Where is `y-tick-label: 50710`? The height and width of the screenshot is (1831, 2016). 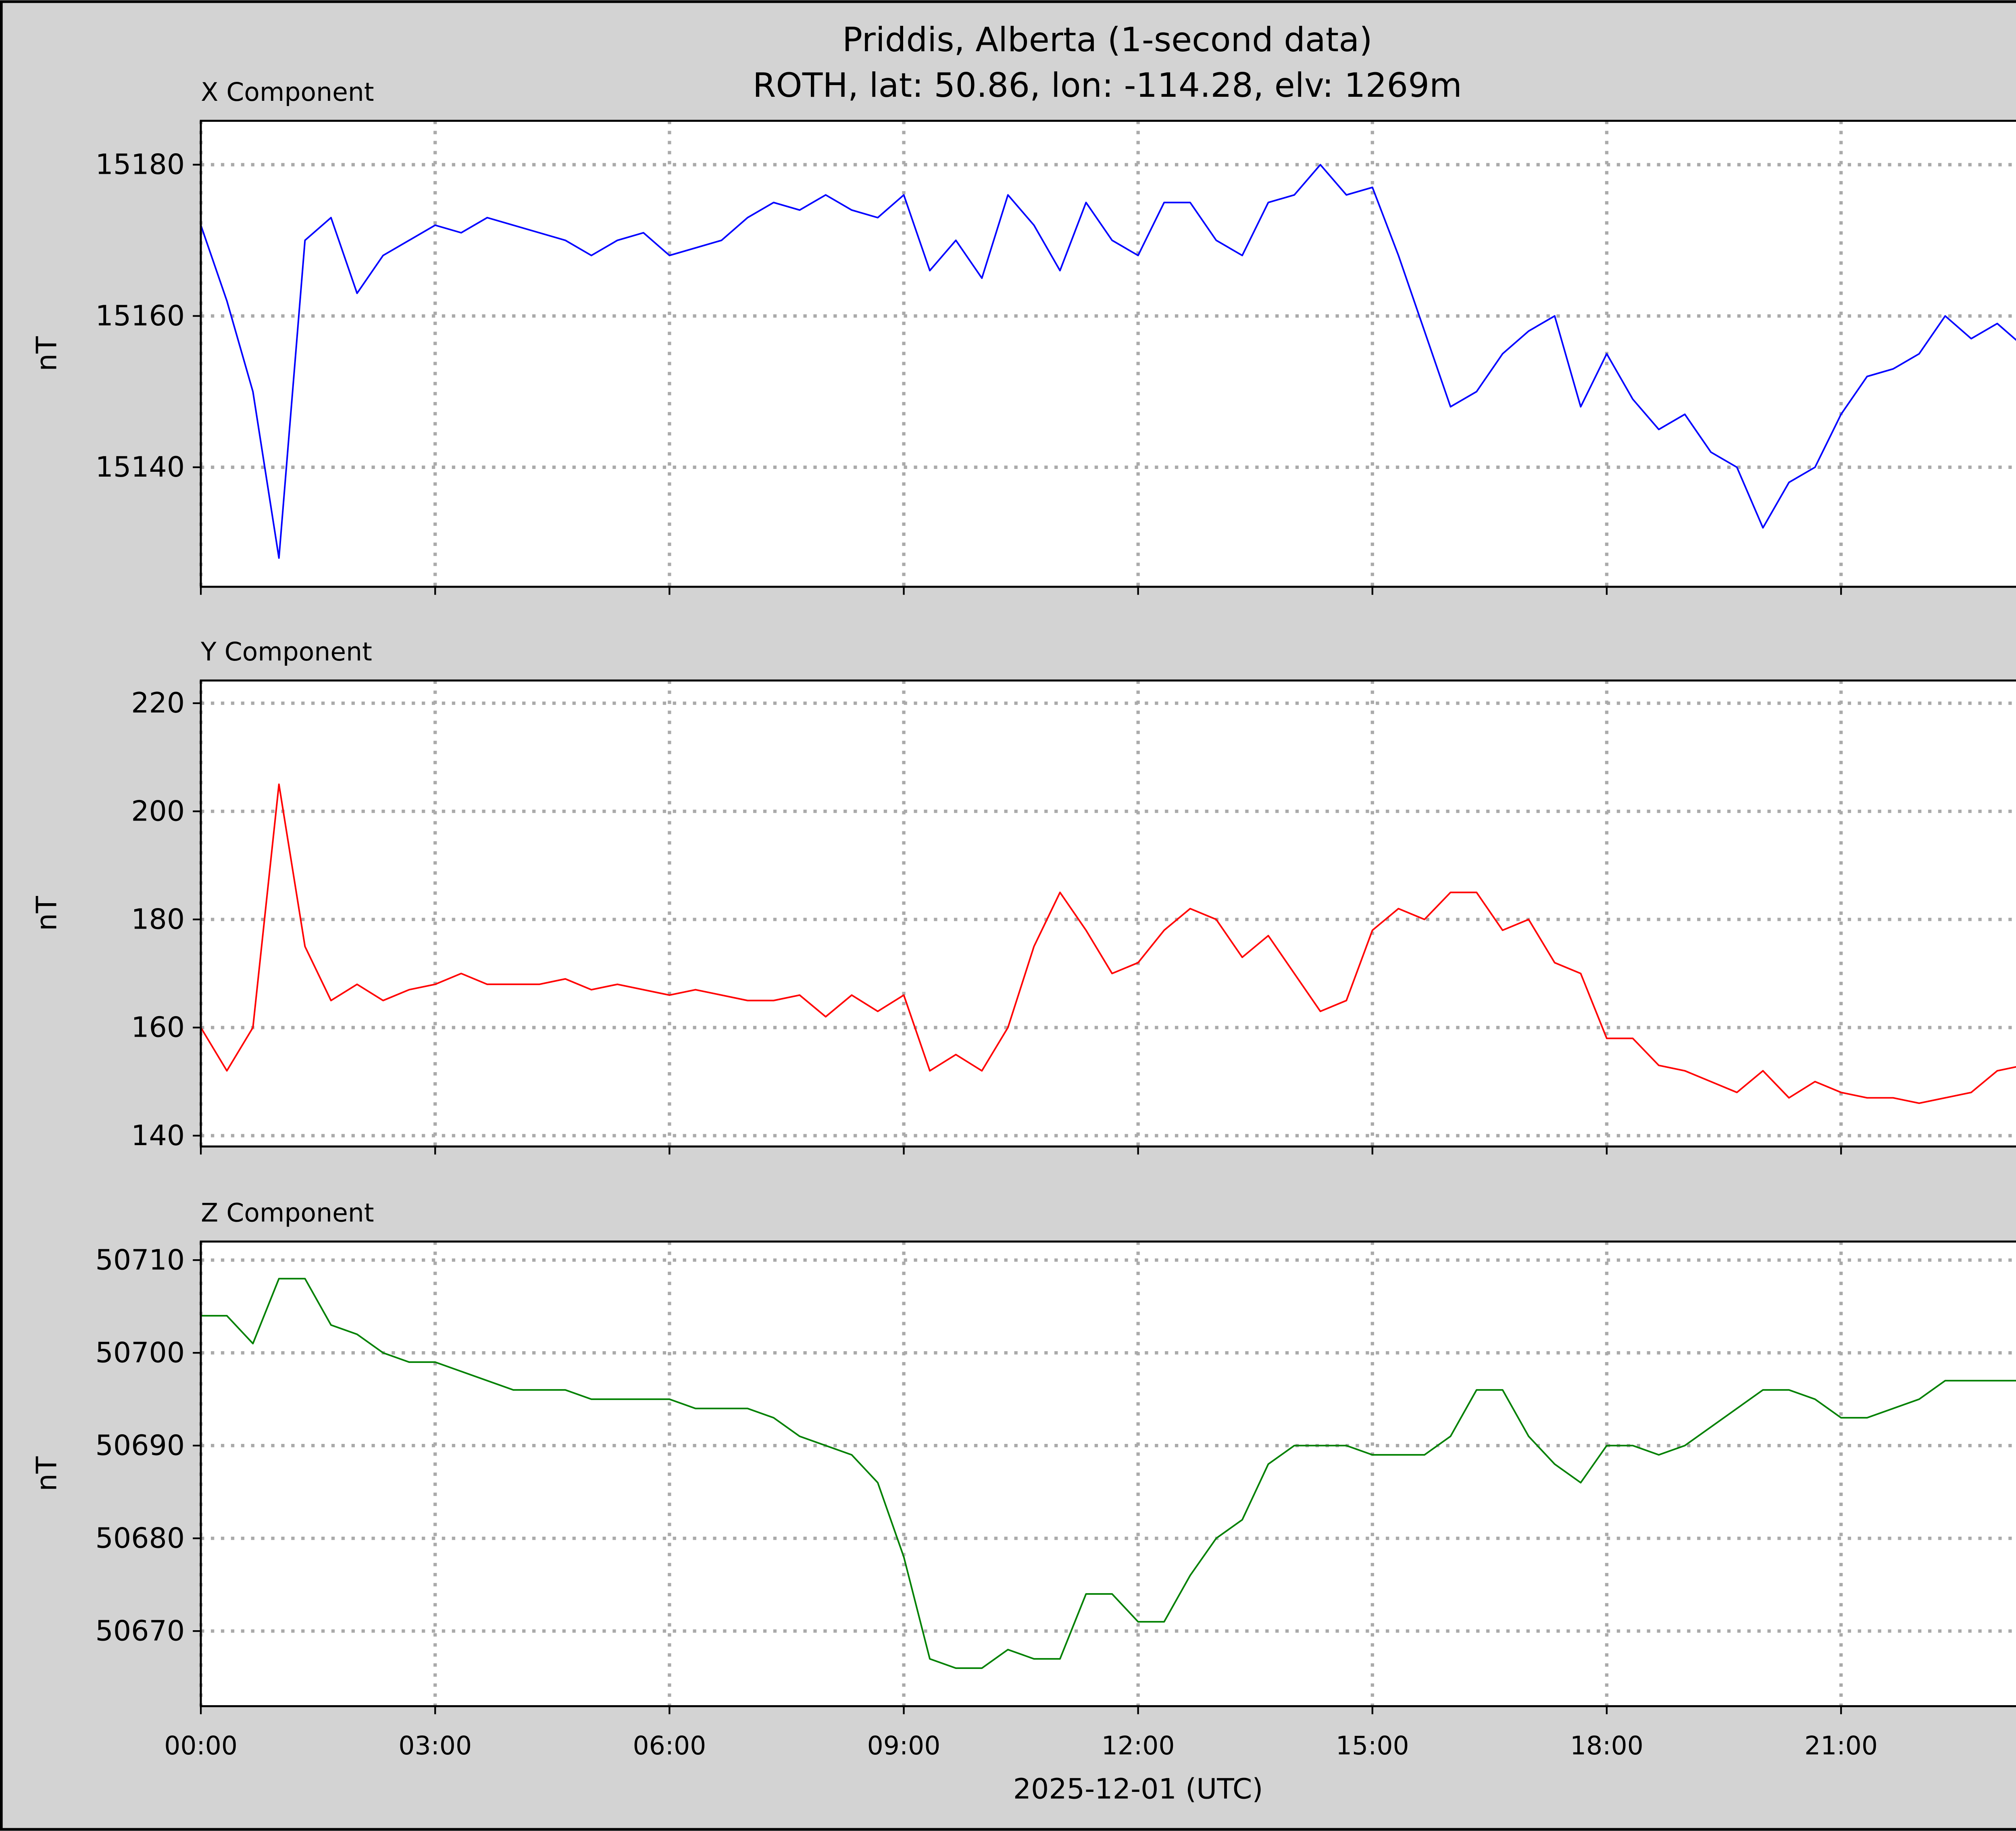
y-tick-label: 50710 is located at coordinates (140, 1260).